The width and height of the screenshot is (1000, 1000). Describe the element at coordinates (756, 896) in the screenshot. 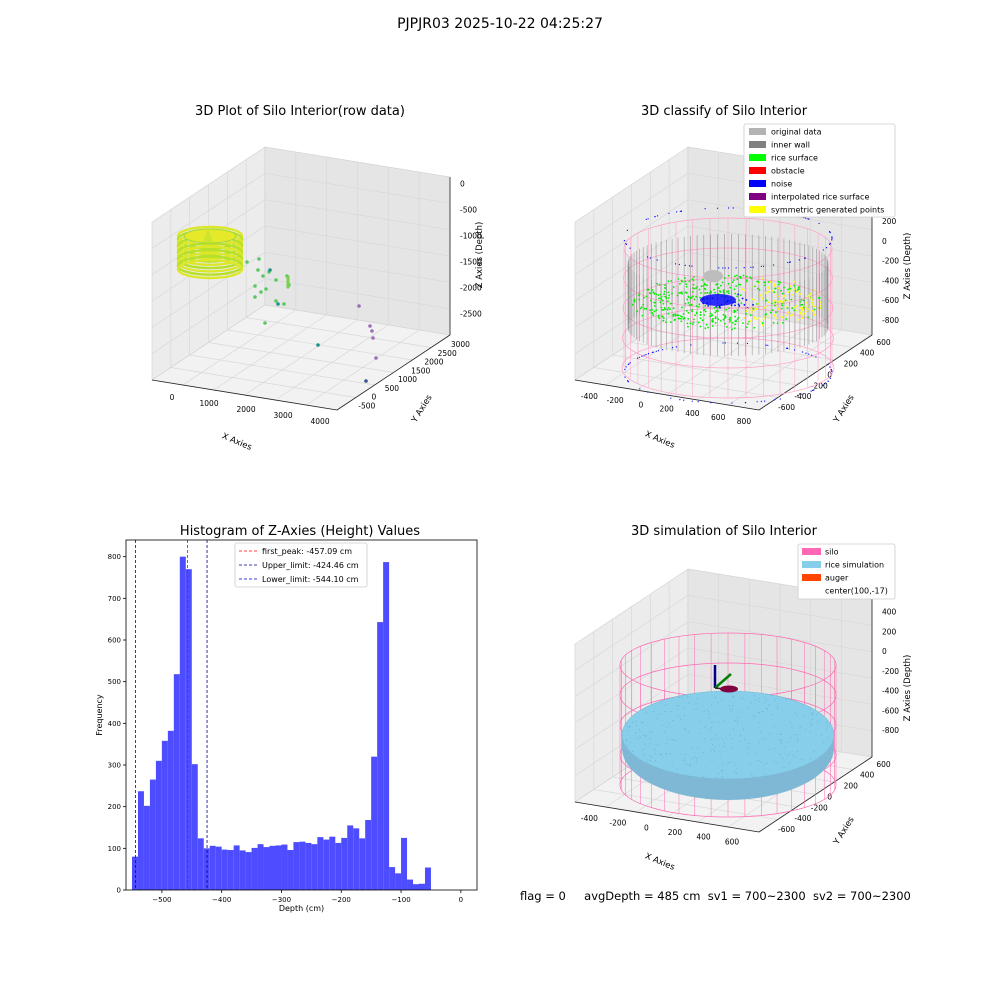

I see `footer-sv1: sv1 = 700~2300` at that location.